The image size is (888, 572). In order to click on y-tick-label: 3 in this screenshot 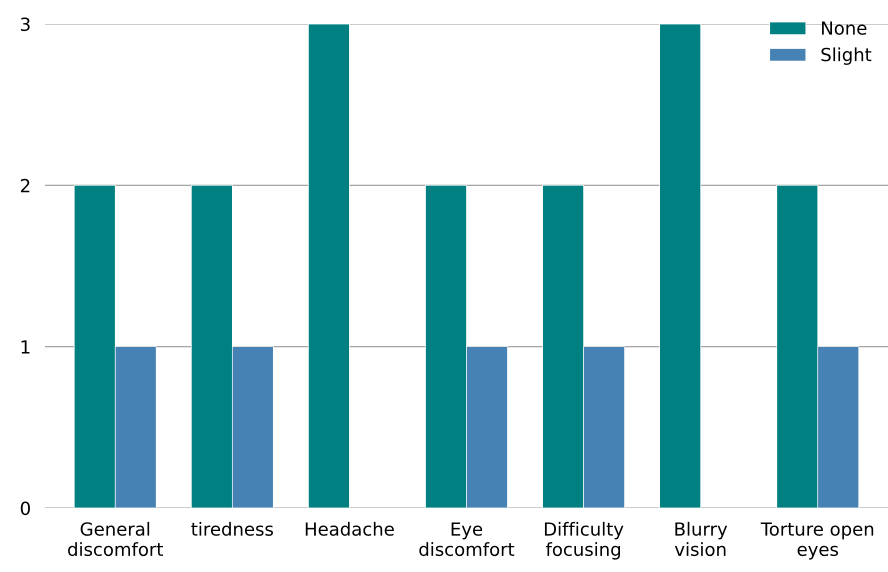, I will do `click(25, 24)`.